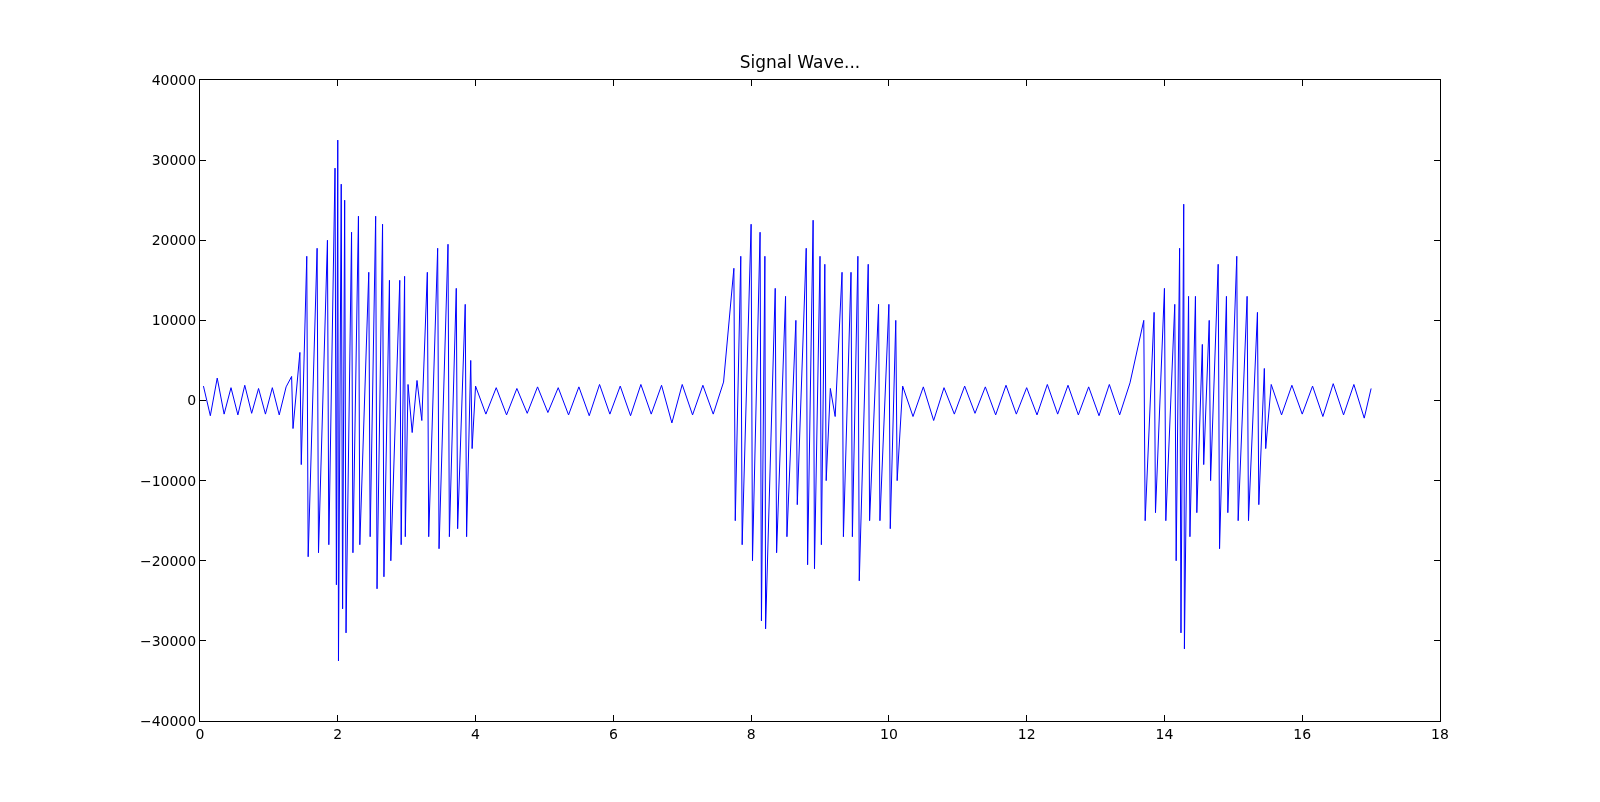  I want to click on x-tick-label: 2, so click(338, 733).